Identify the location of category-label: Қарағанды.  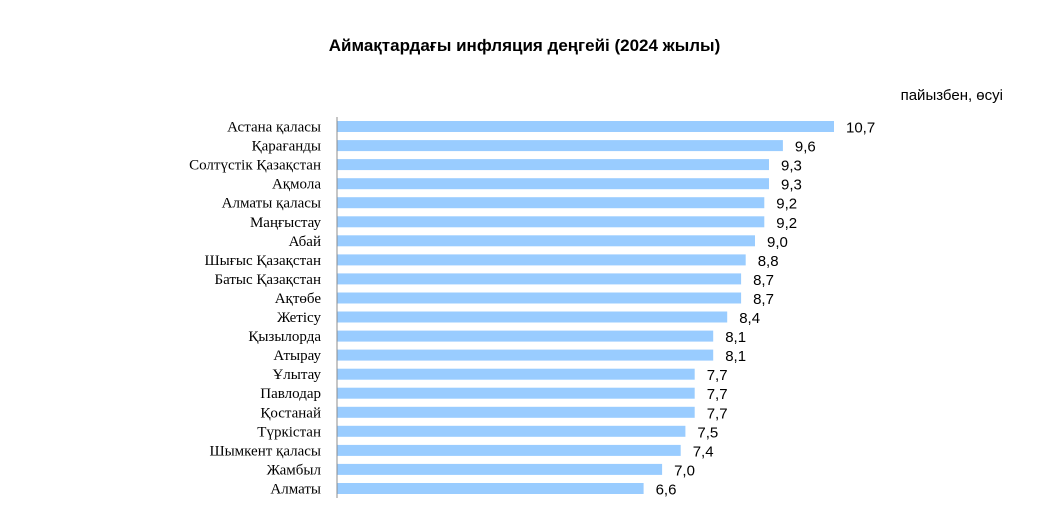
(286, 147).